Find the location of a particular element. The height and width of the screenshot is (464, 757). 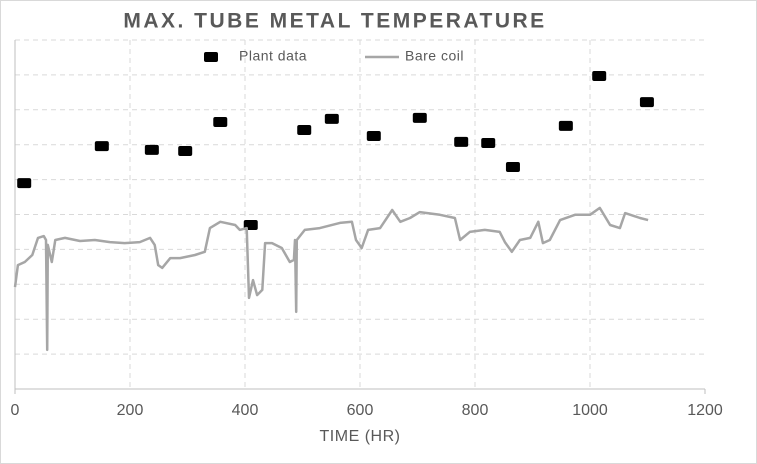

x-tick-label: 1200 is located at coordinates (705, 410).